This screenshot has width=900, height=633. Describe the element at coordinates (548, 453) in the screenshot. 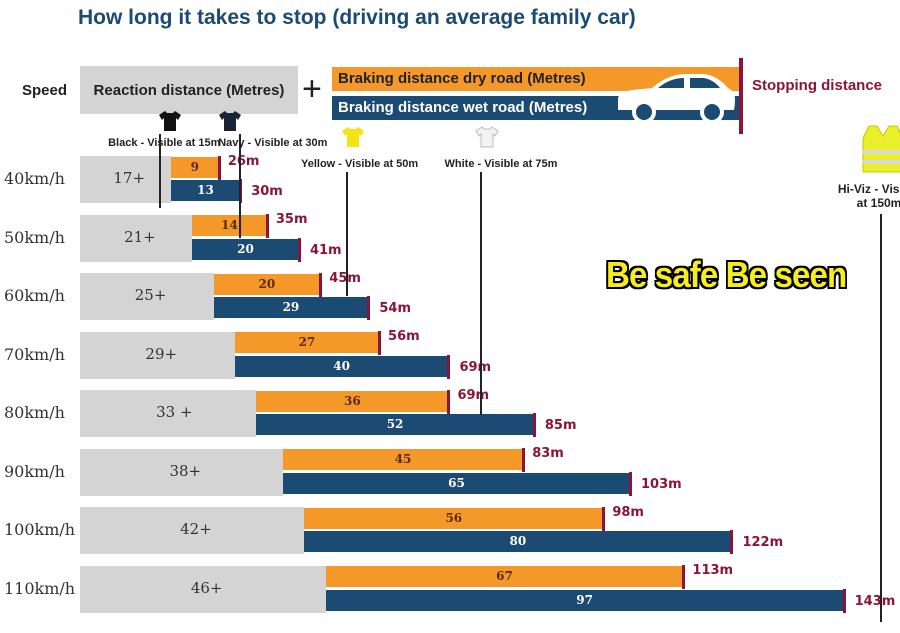

I see `dry-stopping-distance: 83m` at that location.